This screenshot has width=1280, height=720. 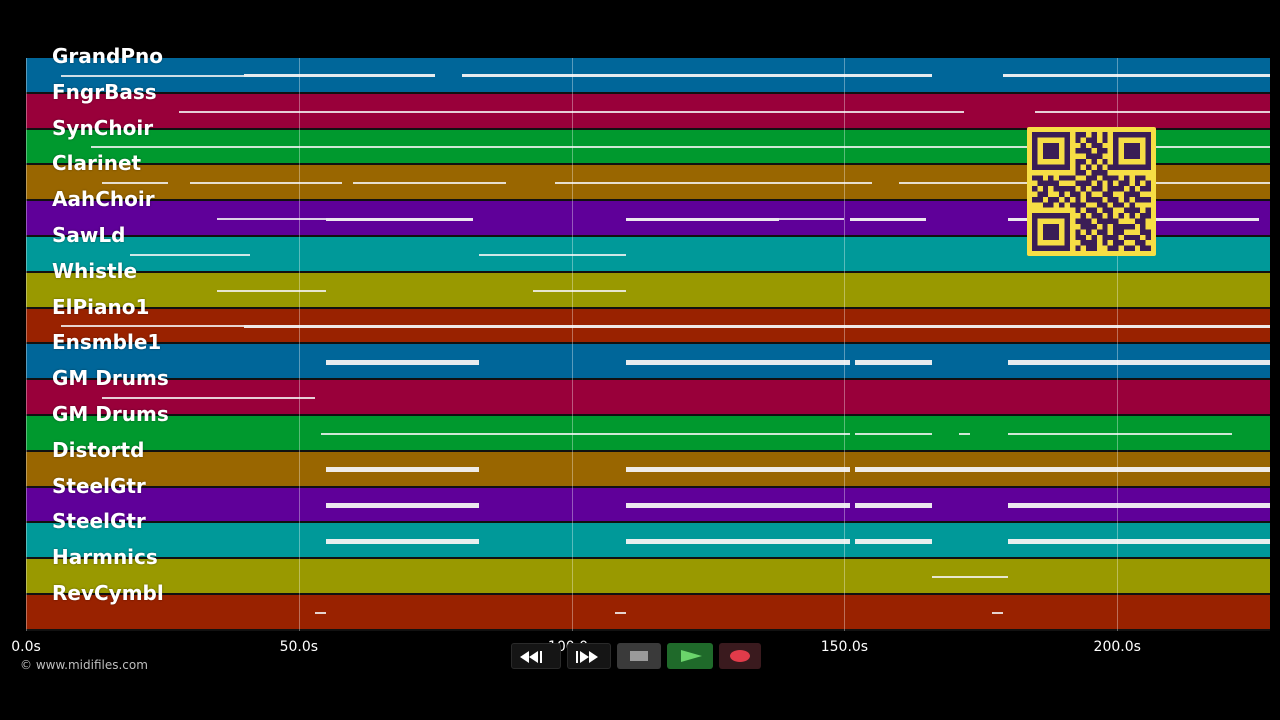 I want to click on fast-forward-button, so click(x=589, y=656).